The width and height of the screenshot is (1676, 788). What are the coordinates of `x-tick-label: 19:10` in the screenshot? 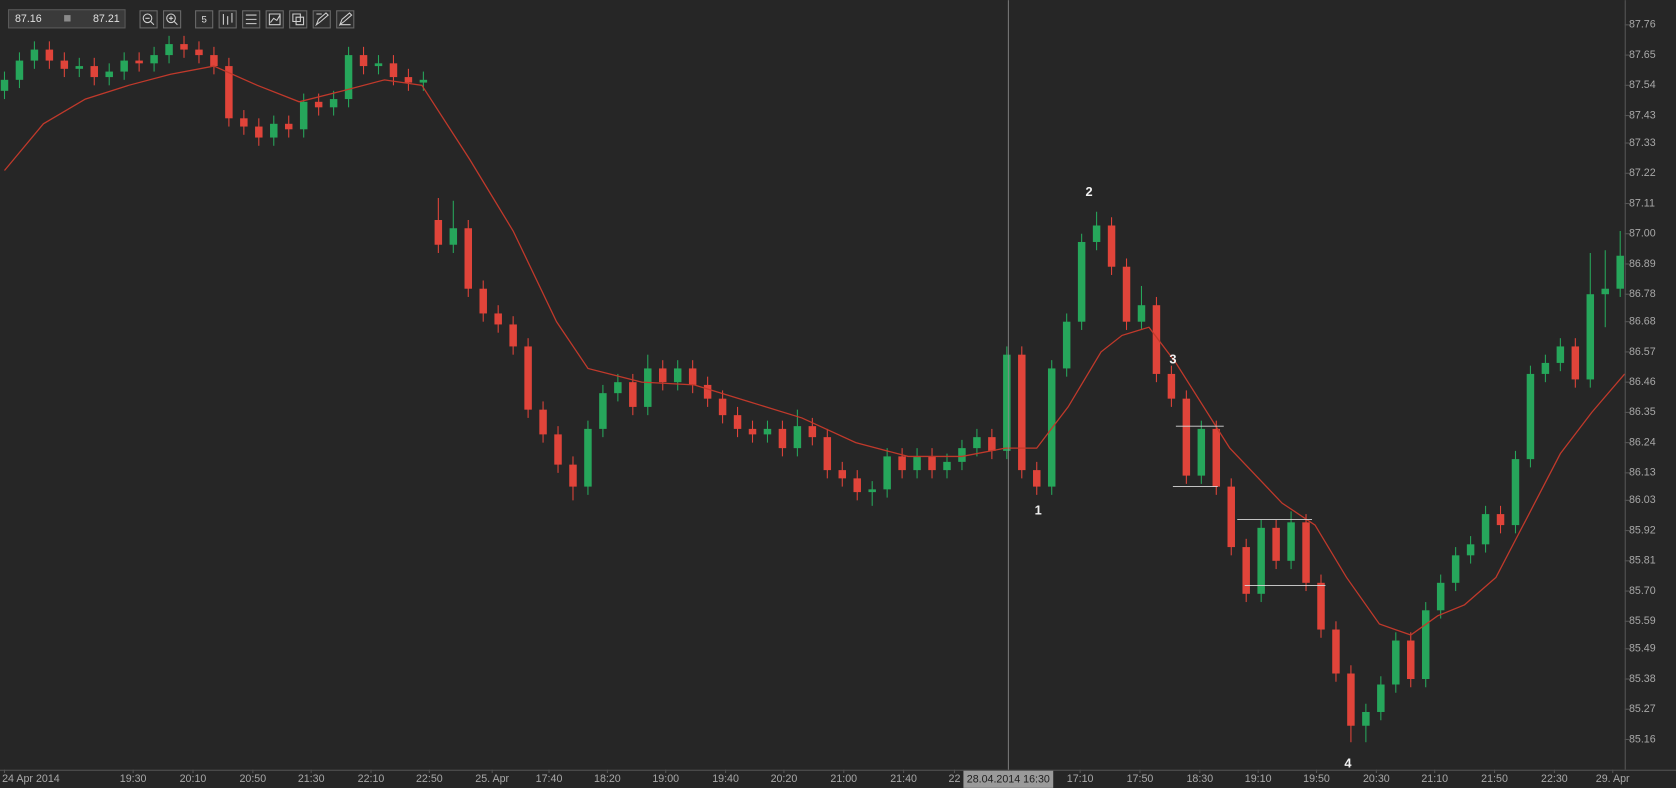 It's located at (1258, 779).